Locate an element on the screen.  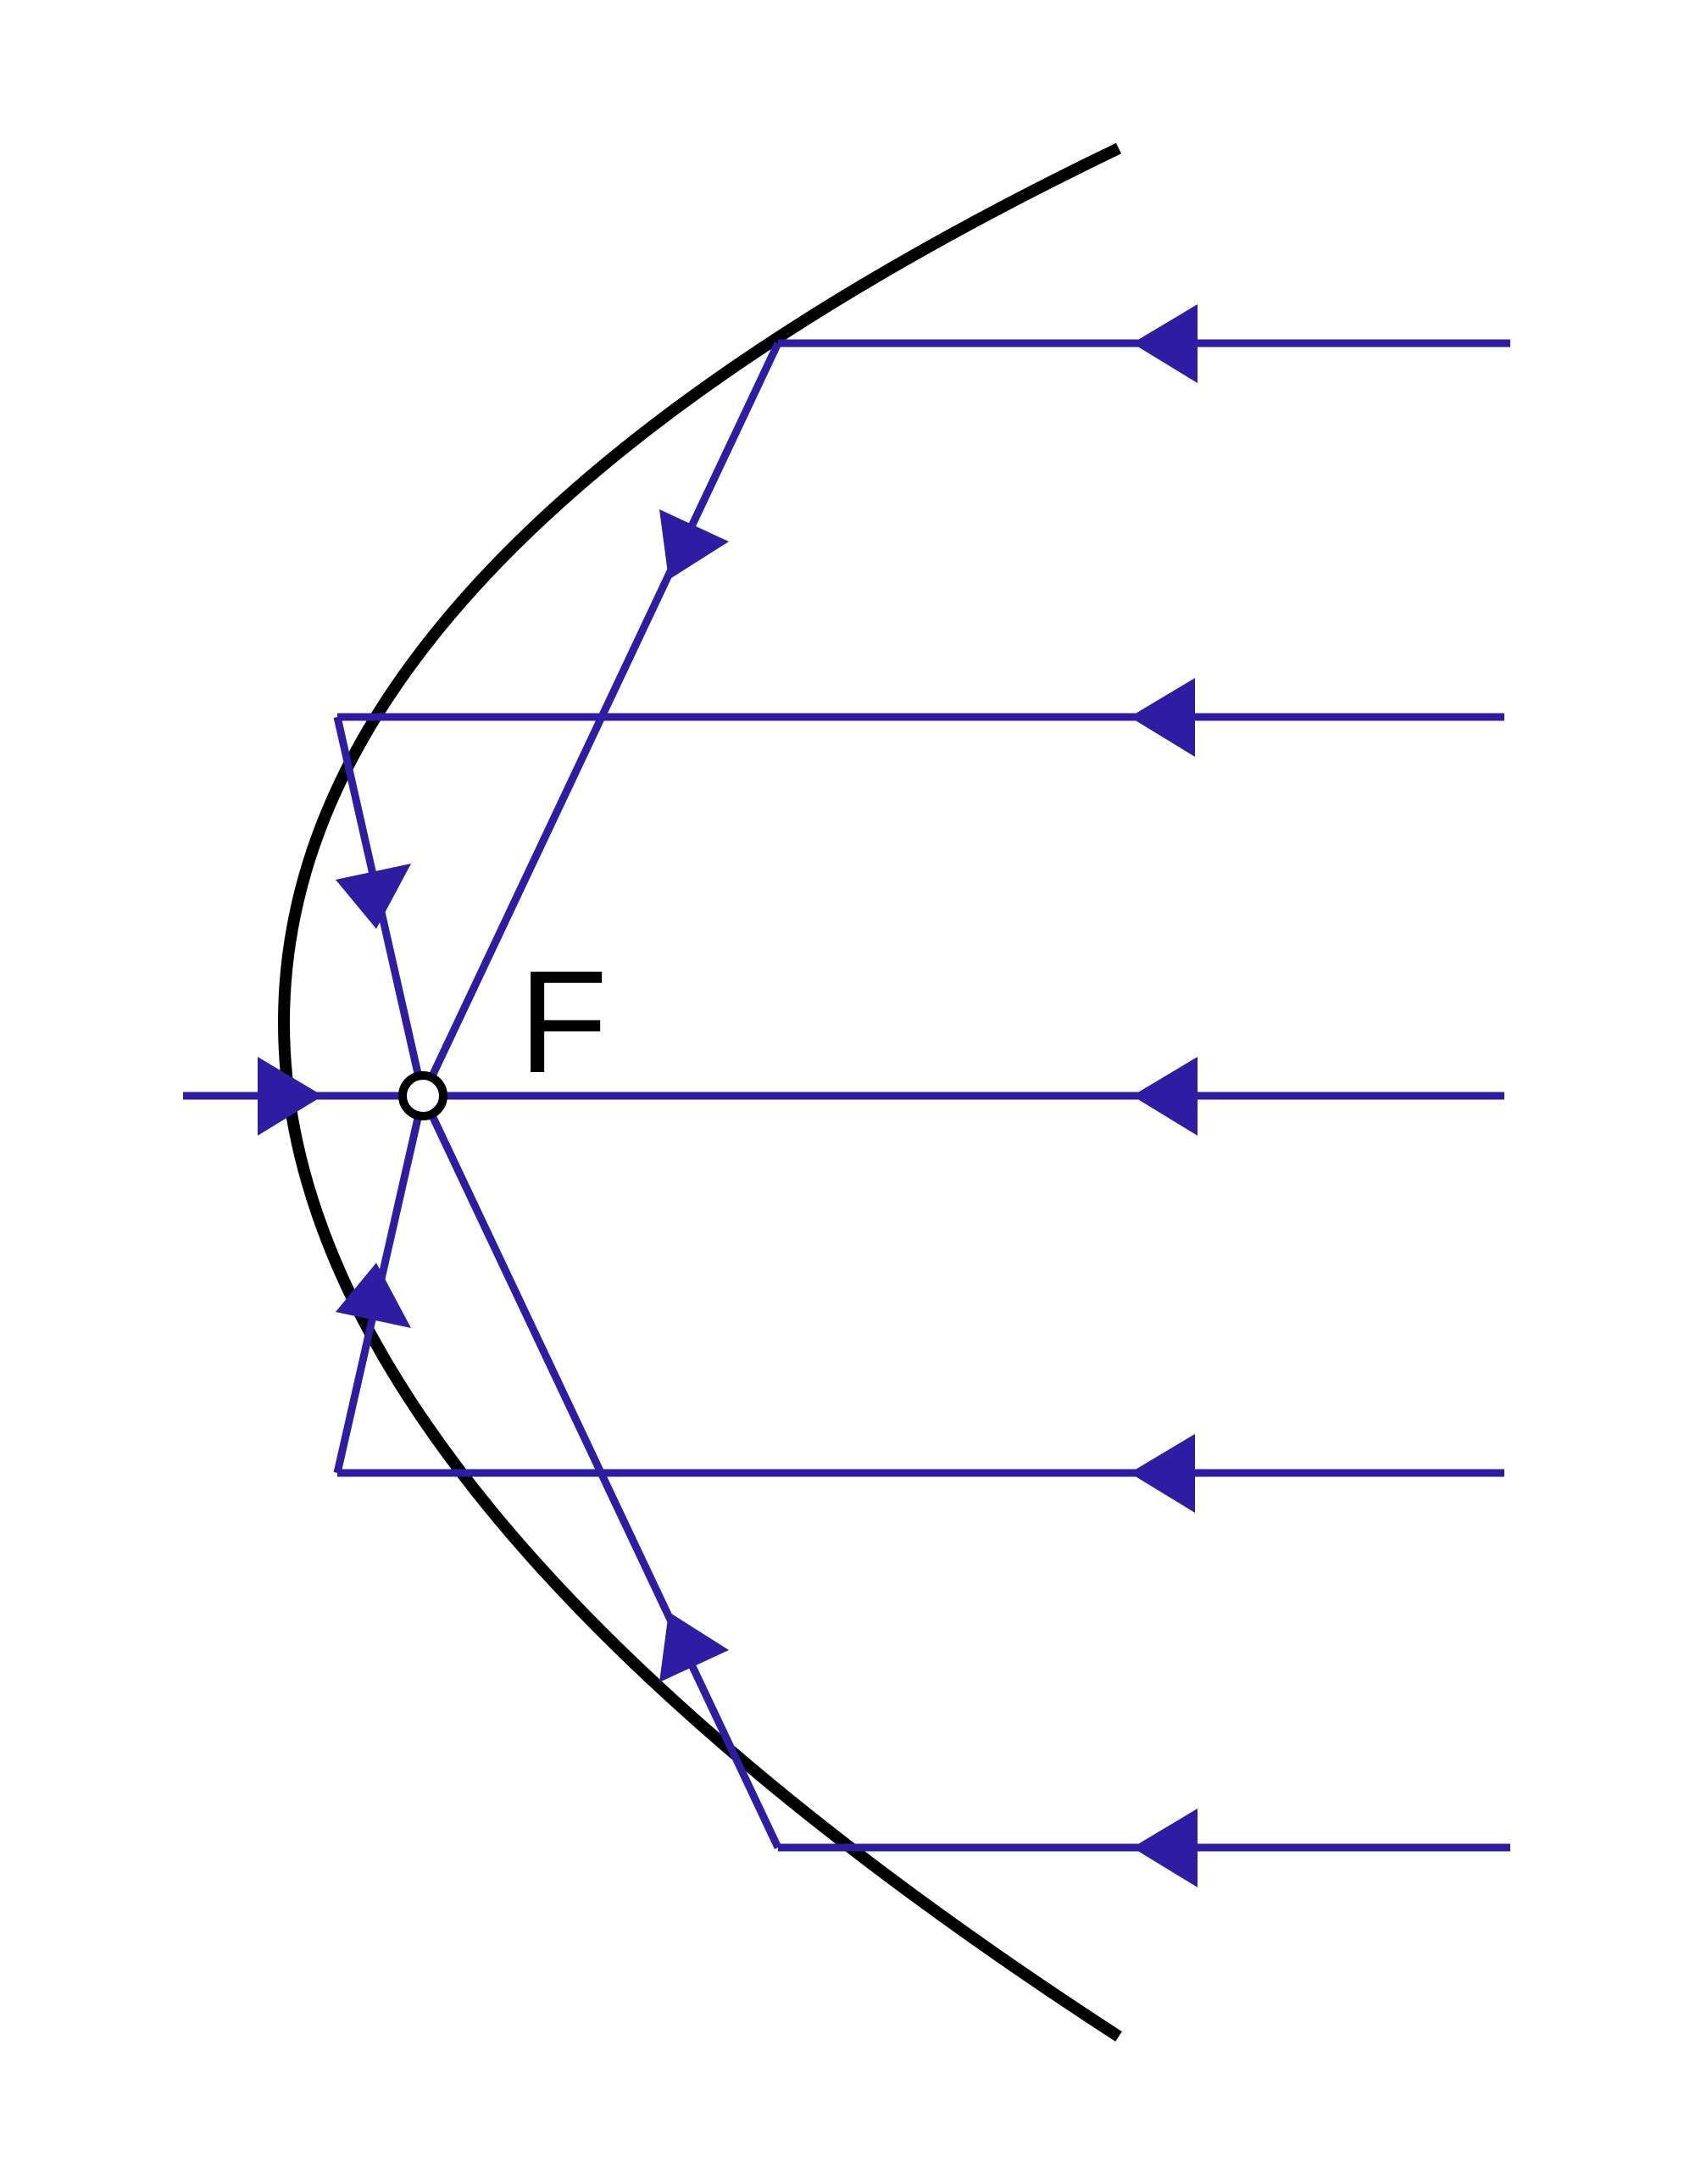
arrowhead-incident-axis is located at coordinates (1165, 1096).